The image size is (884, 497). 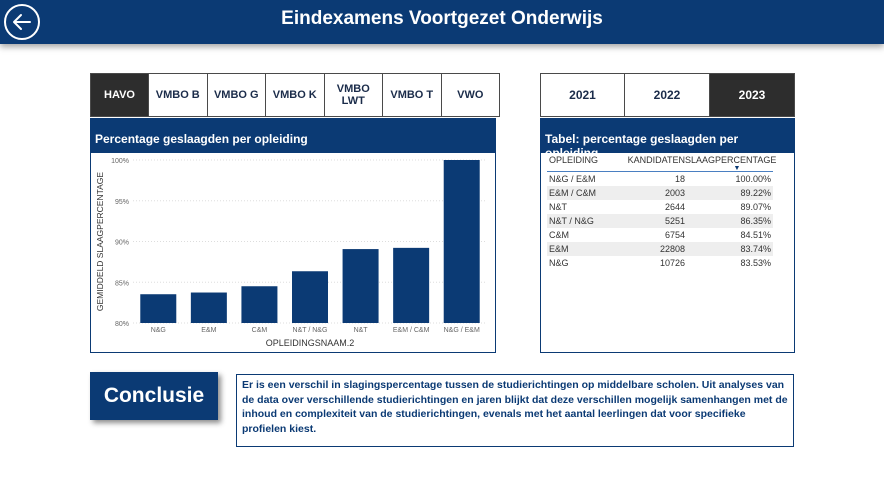 I want to click on table-cell-kandidaten: 22808, so click(x=672, y=249).